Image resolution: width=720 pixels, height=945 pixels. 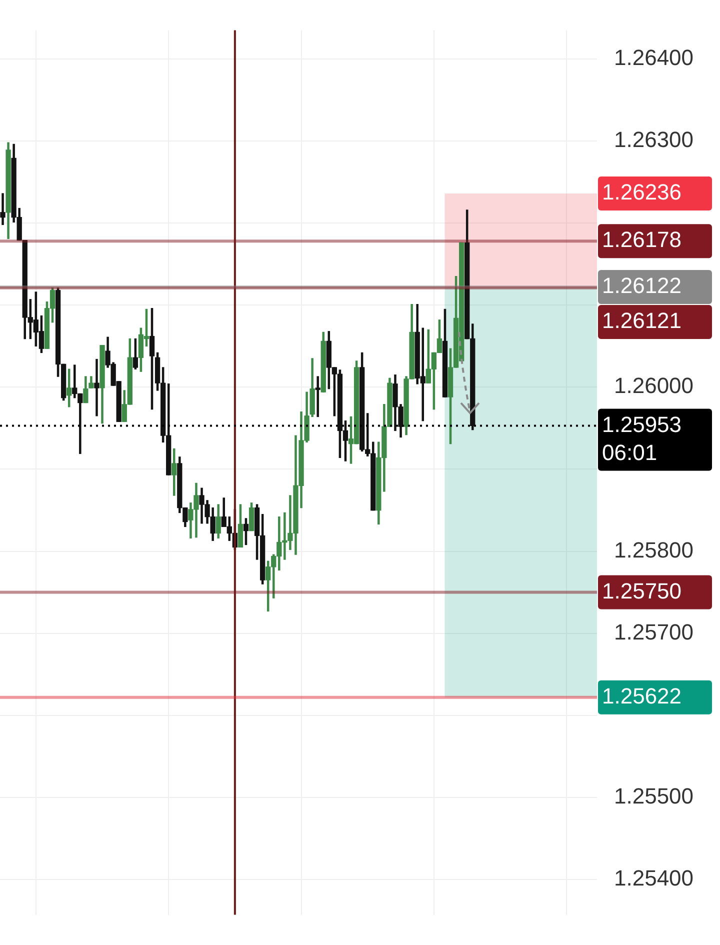 I want to click on ref-line-label: 1.26122, so click(x=642, y=285).